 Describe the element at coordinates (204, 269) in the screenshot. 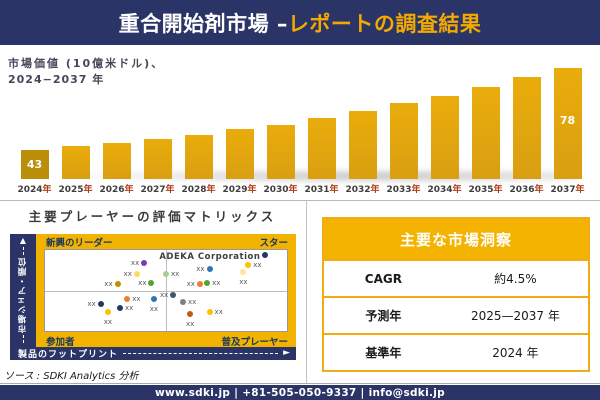

I see `matrix-point-6: xx` at that location.